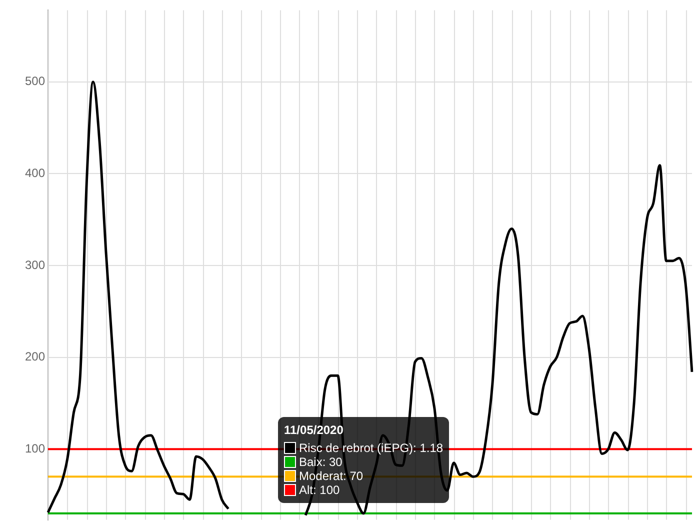 The image size is (700, 530). What do you see at coordinates (35, 265) in the screenshot?
I see `y-tick-label: 300` at bounding box center [35, 265].